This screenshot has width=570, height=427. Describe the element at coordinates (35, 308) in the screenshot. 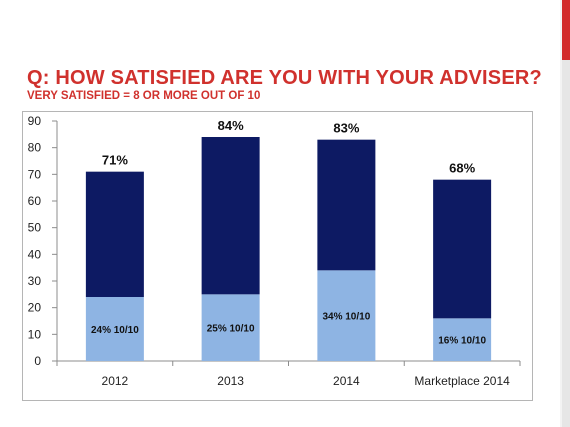

I see `y-tick-label: 20` at that location.